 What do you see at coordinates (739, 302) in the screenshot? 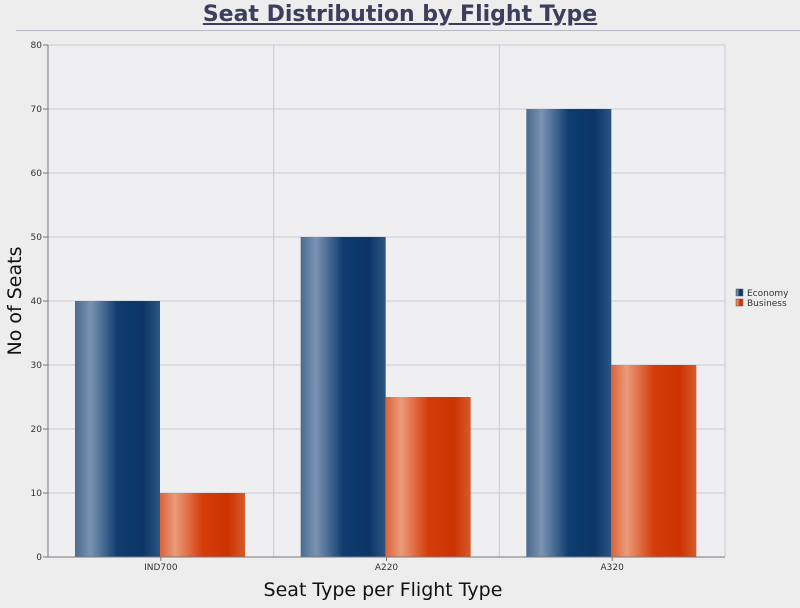
I see `legend-swatch-business` at bounding box center [739, 302].